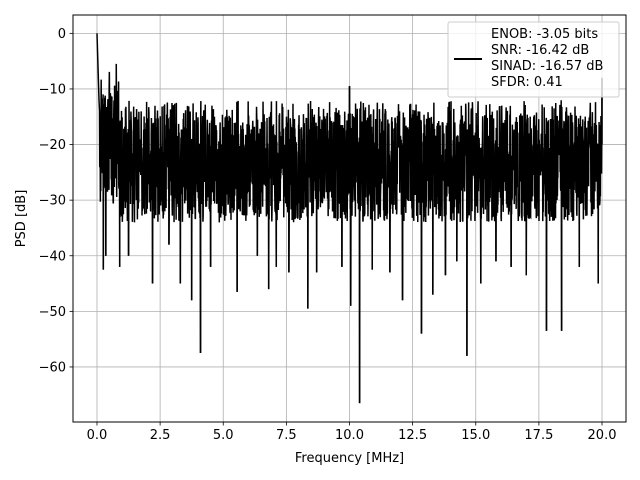 The image size is (640, 480). I want to click on y-tick-label: −10, so click(52, 89).